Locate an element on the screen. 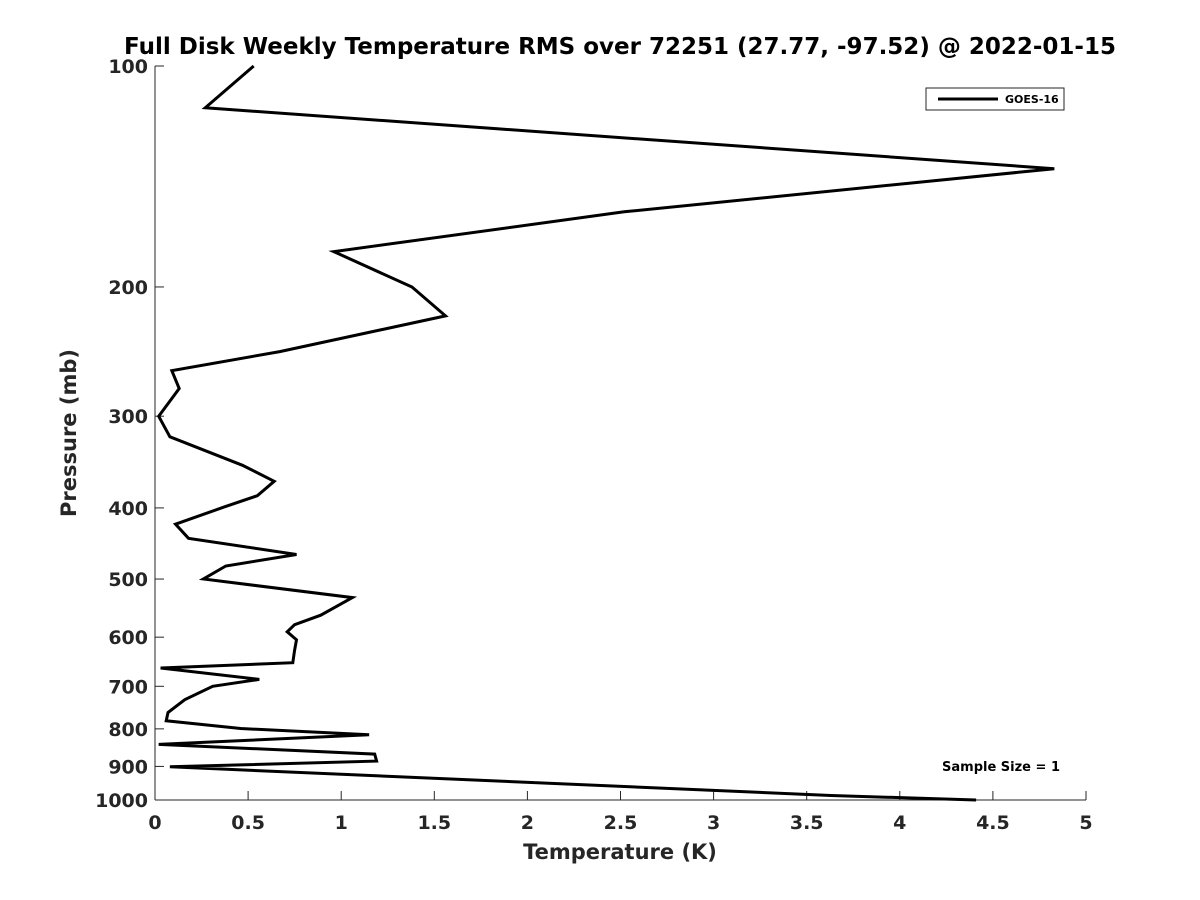  y-axis-label: Pressure (mb) is located at coordinates (69, 433).